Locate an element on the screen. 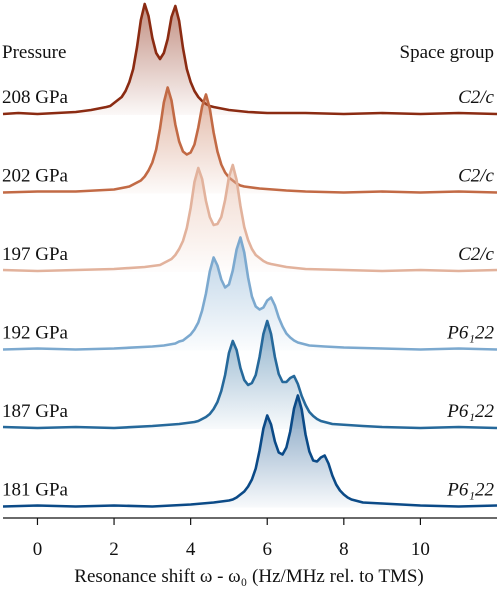 Image resolution: width=498 pixels, height=598 pixels. pressure-label: 202 GPa is located at coordinates (35, 176).